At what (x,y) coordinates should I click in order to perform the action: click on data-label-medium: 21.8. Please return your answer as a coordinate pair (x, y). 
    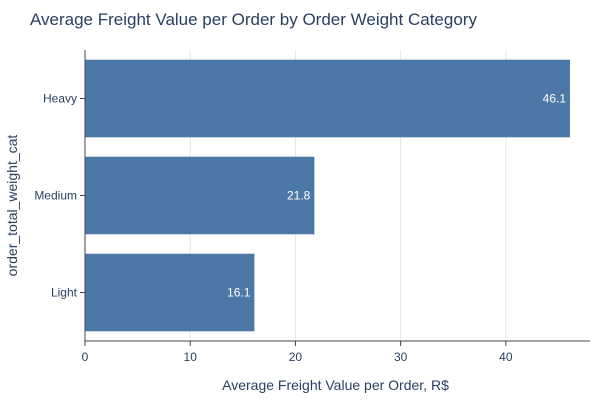
    Looking at the image, I should click on (299, 196).